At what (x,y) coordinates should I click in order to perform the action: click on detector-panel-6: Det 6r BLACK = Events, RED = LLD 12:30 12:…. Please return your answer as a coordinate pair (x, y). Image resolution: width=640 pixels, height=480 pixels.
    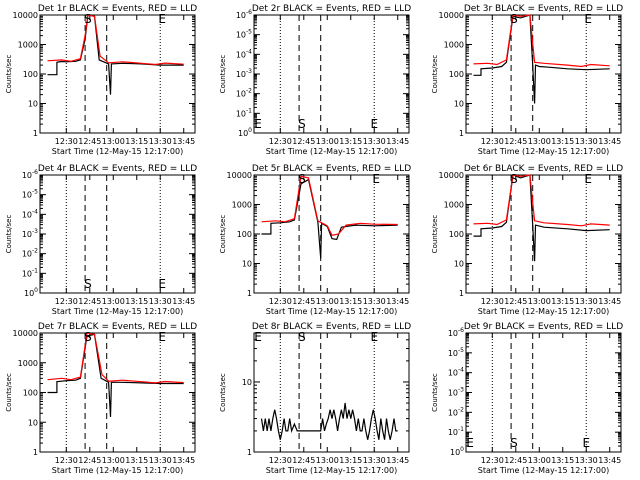
    Looking at the image, I should click on (527, 240).